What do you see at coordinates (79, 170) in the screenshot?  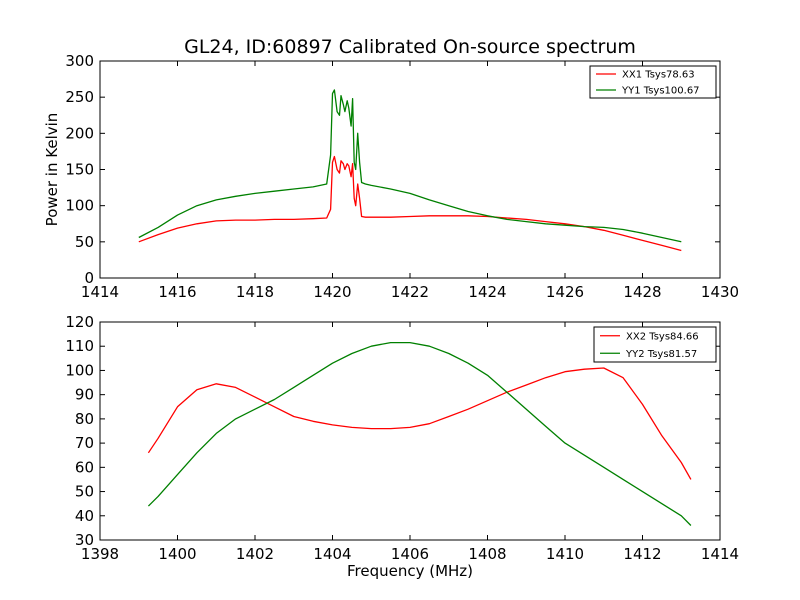 I see `y-tick-label: 150` at bounding box center [79, 170].